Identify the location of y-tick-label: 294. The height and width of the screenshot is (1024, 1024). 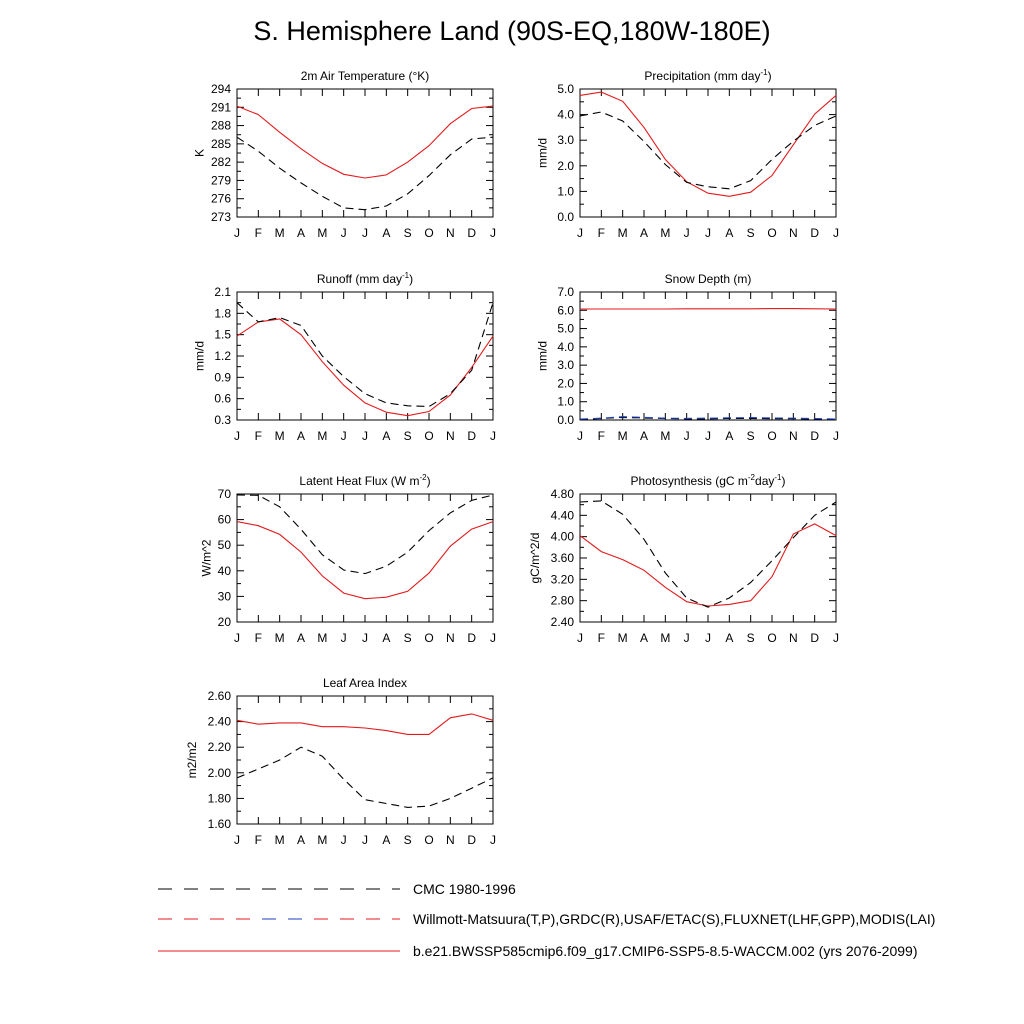
(221, 89).